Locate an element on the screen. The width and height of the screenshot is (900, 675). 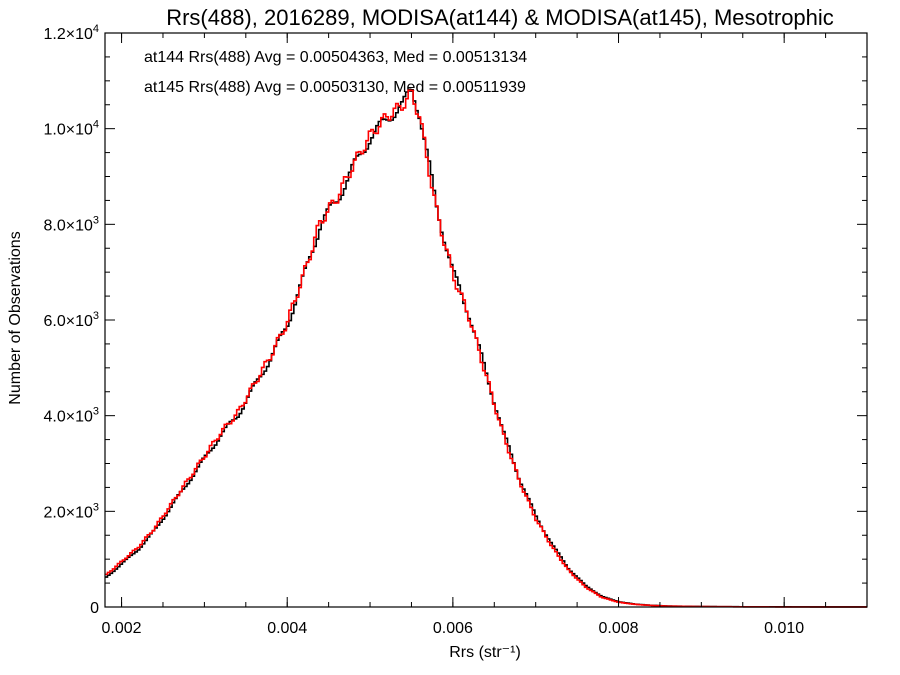
y-tick-label: 8.0×10³ is located at coordinates (71, 224).